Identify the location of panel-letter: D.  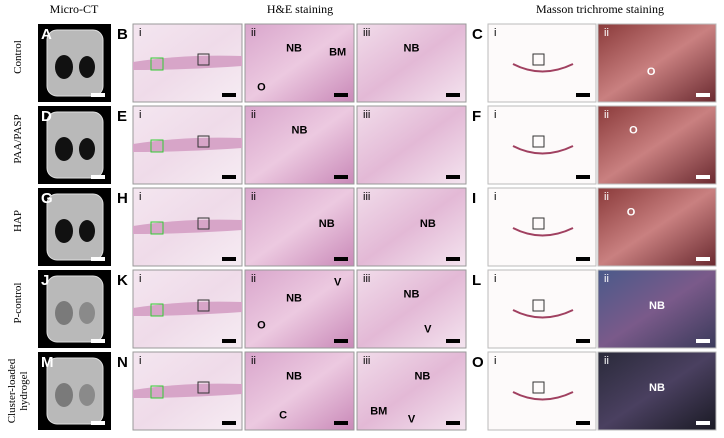
(46, 116).